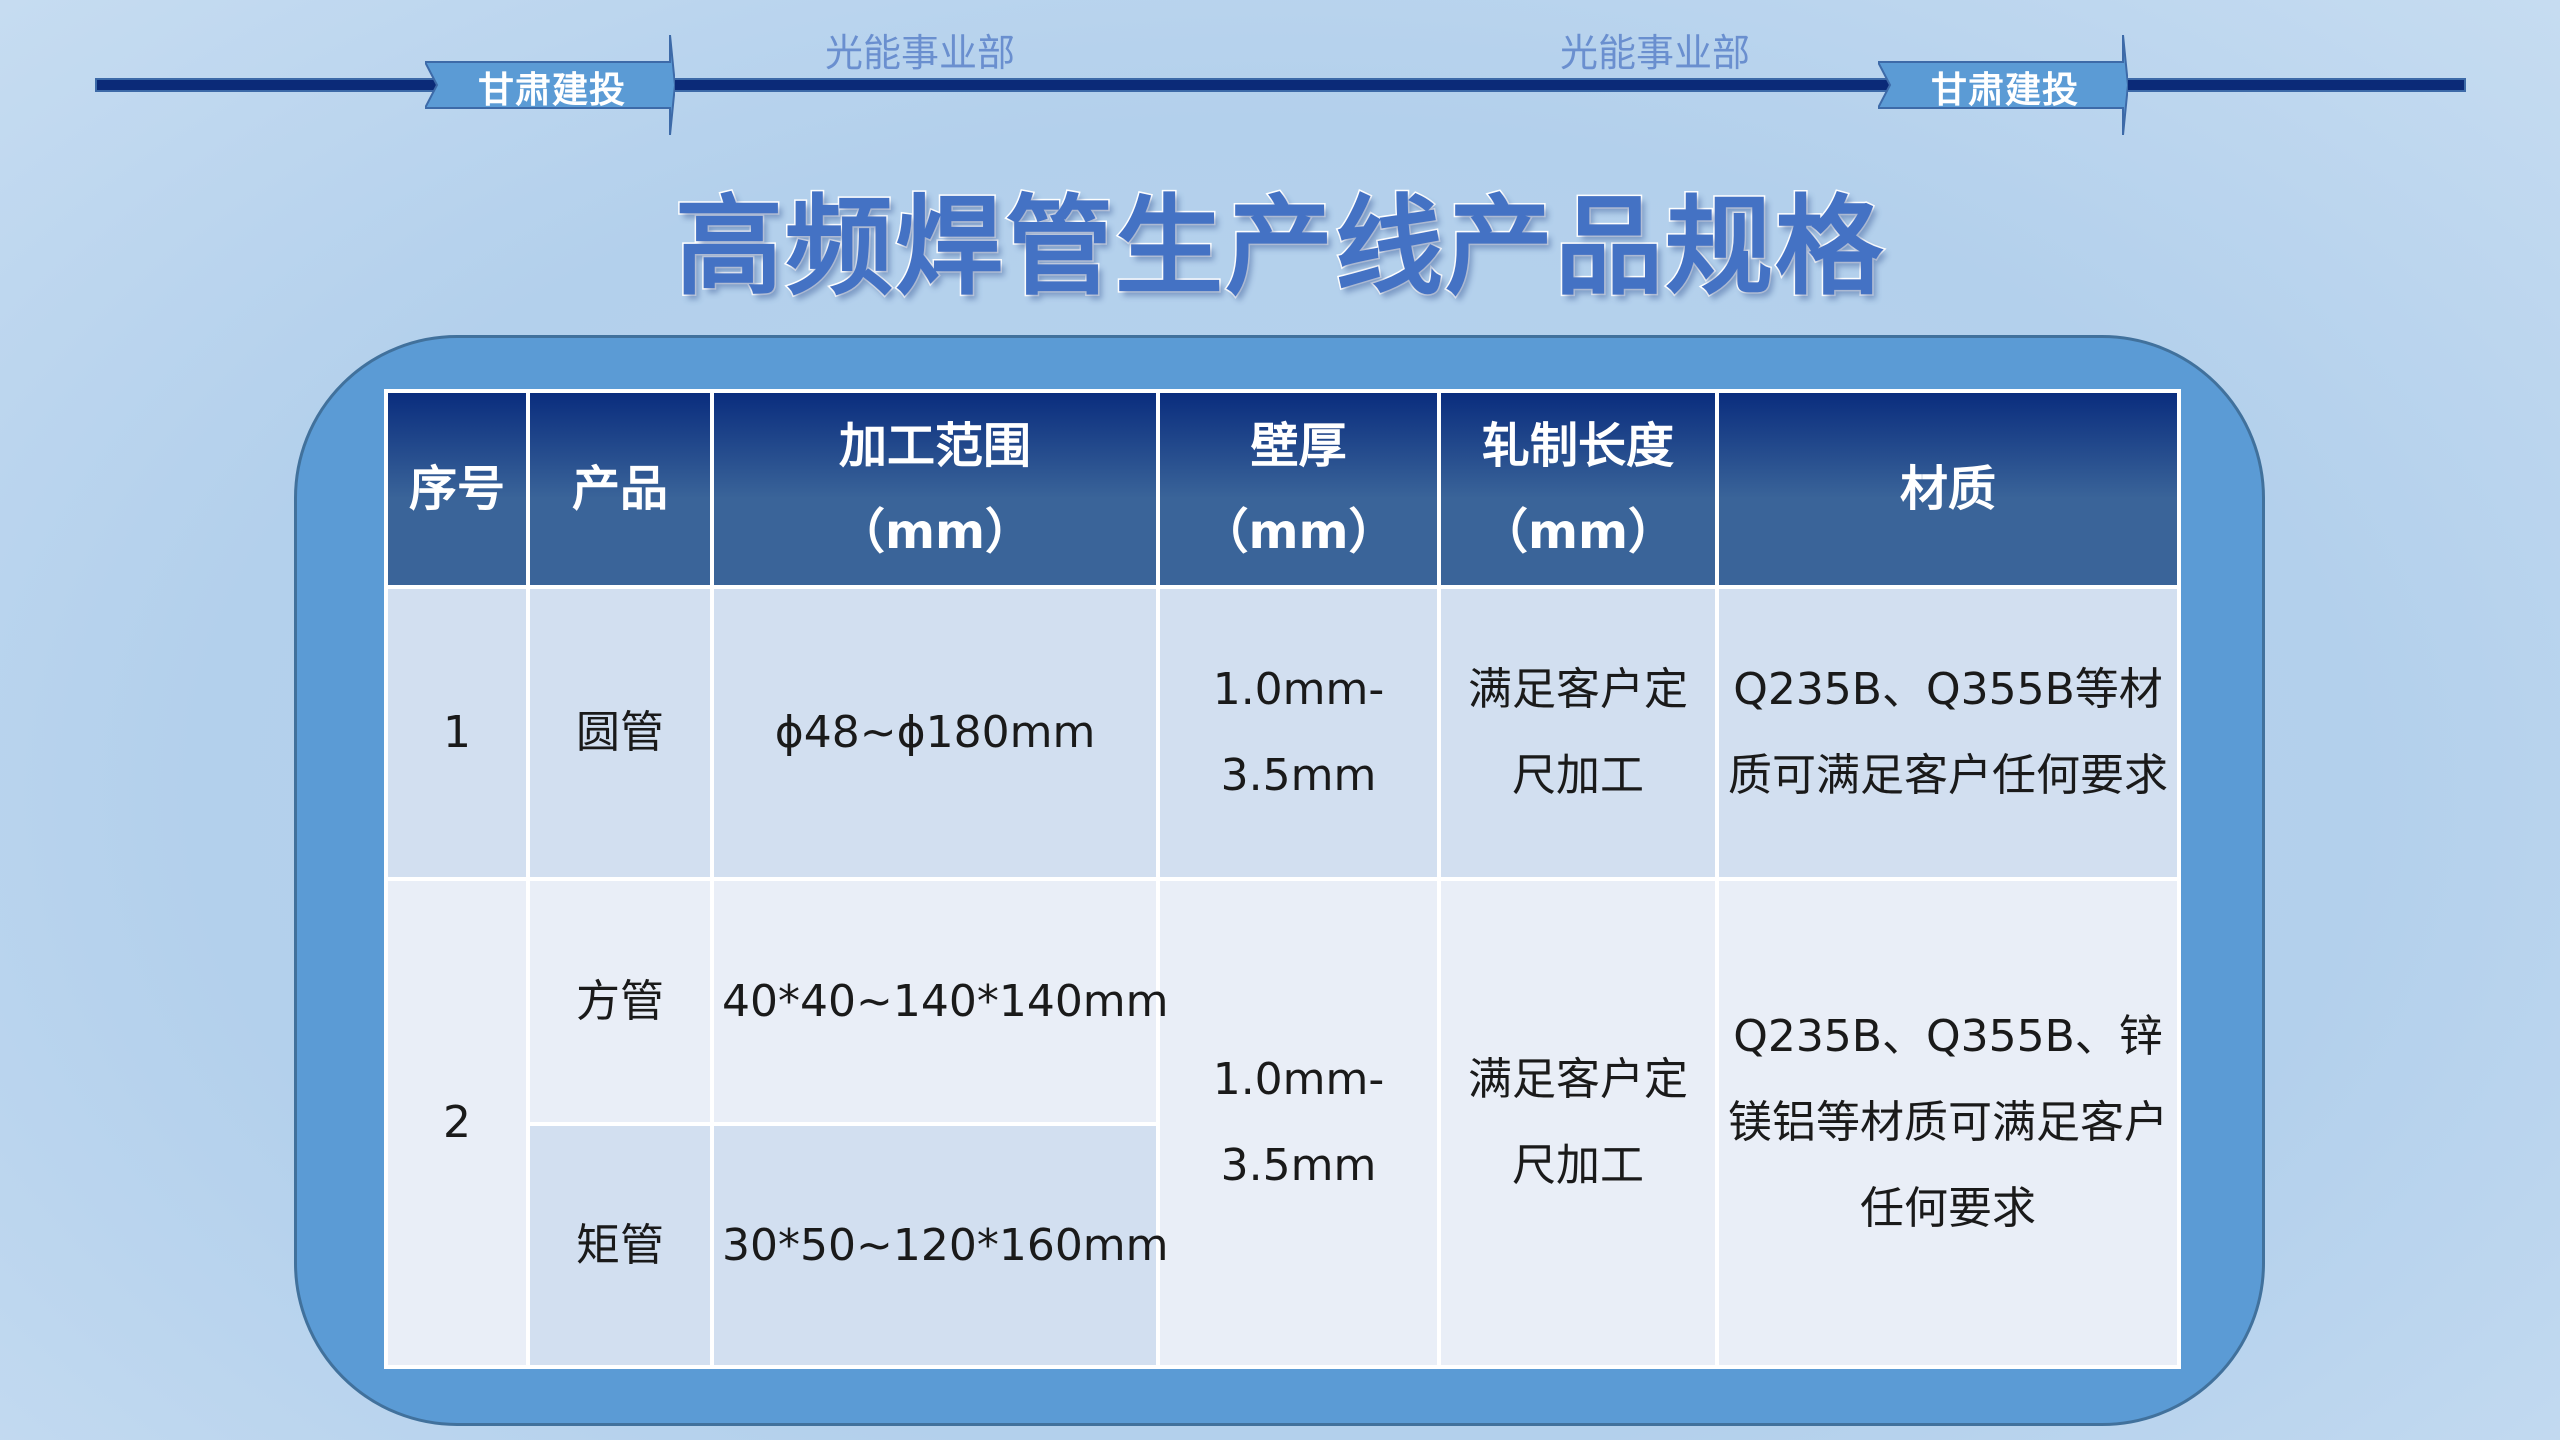 The image size is (2560, 1440). What do you see at coordinates (939, 1245) in the screenshot?
I see `cell-range: 30*50~120*160mm` at bounding box center [939, 1245].